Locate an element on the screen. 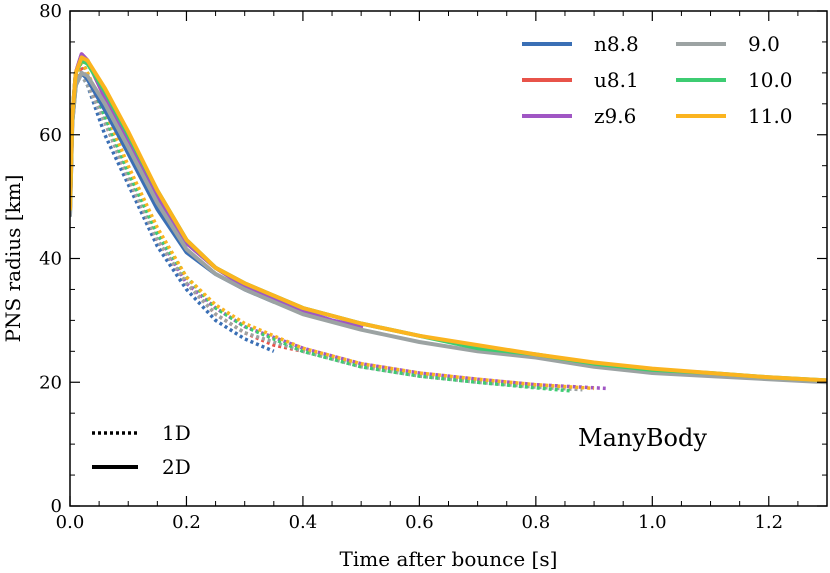 This screenshot has height=573, width=830. x-tick-label: 1.2 is located at coordinates (768, 522).